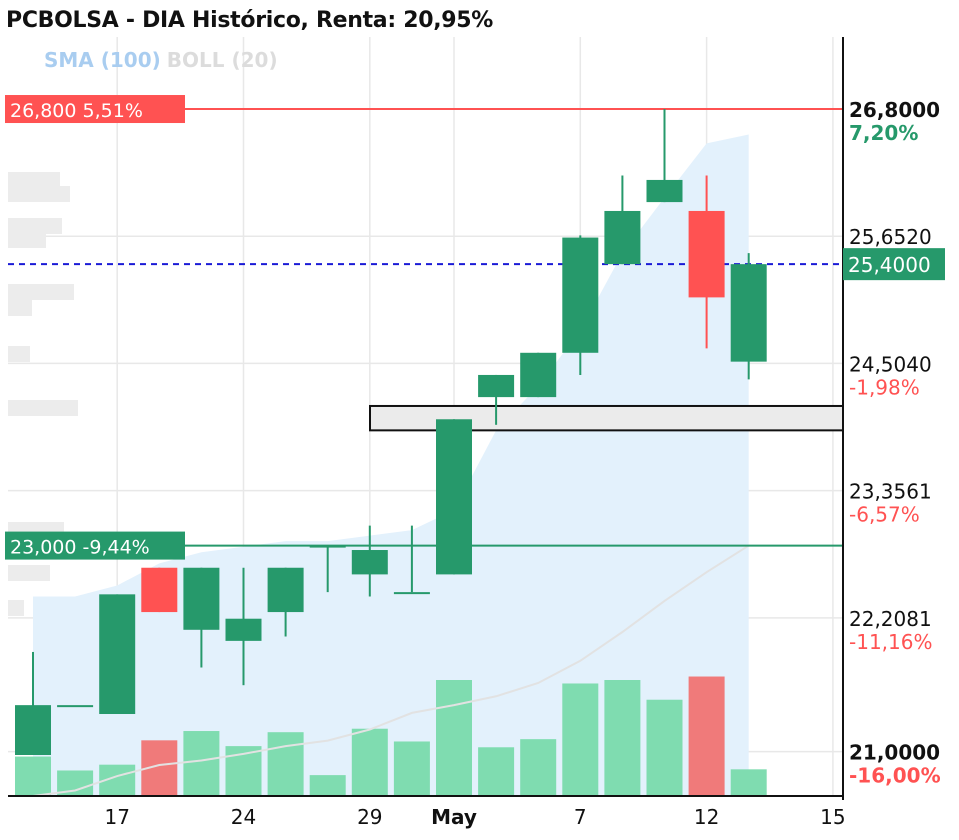 This screenshot has width=959, height=840. What do you see at coordinates (884, 387) in the screenshot?
I see `y-tick-percent: -1,98%` at bounding box center [884, 387].